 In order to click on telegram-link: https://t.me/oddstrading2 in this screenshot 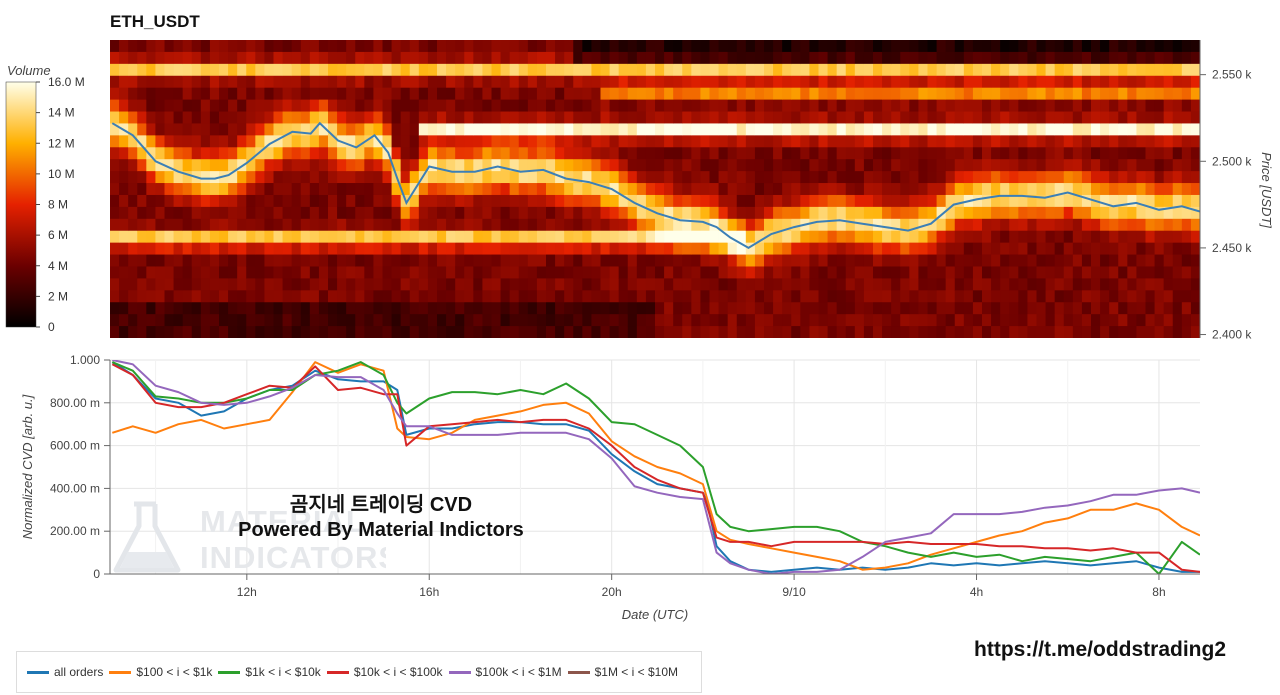, I will do `click(1100, 649)`.